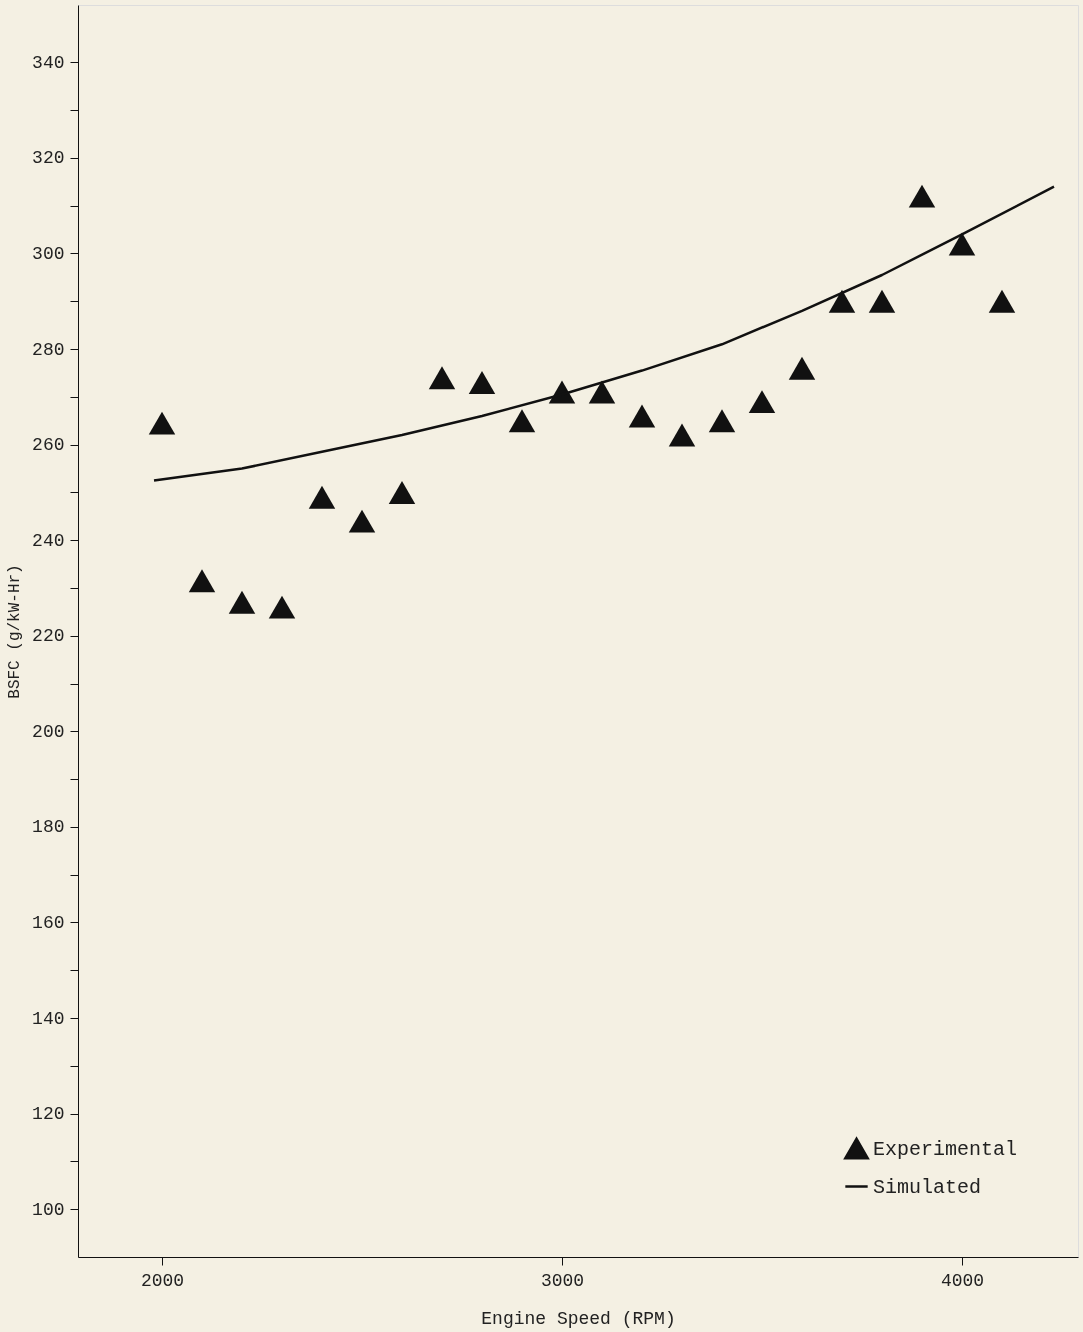 The image size is (1083, 1332). What do you see at coordinates (562, 1280) in the screenshot?
I see `x-tick-label: 3000` at bounding box center [562, 1280].